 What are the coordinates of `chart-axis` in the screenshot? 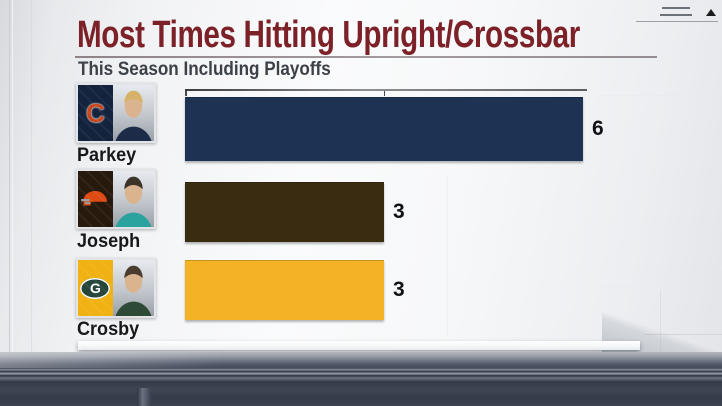 It's located at (386, 92).